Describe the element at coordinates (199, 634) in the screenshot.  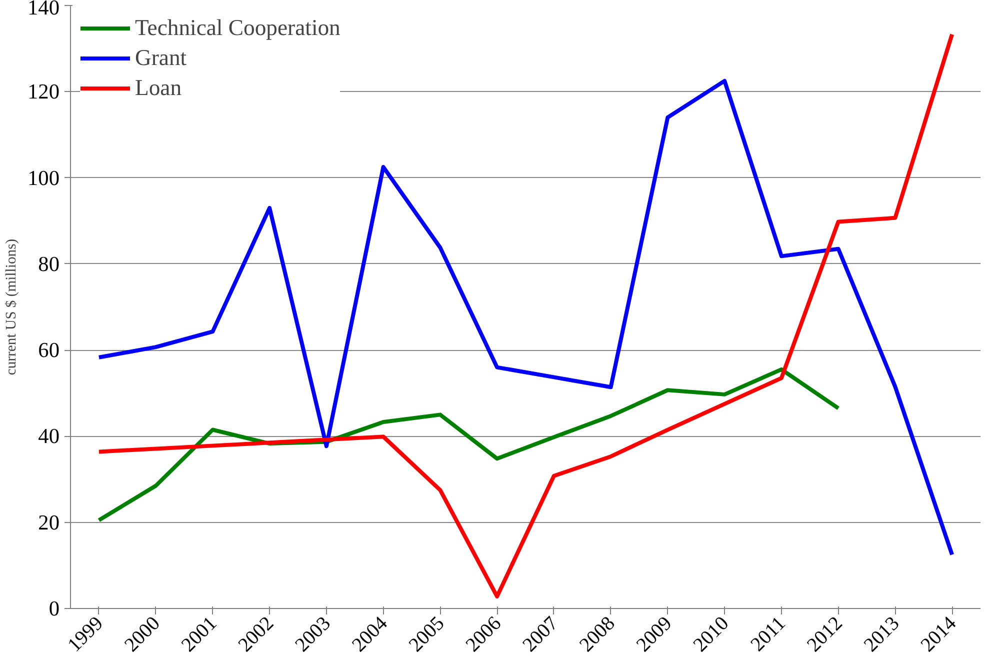
I see `x-tick-label: 2001` at that location.